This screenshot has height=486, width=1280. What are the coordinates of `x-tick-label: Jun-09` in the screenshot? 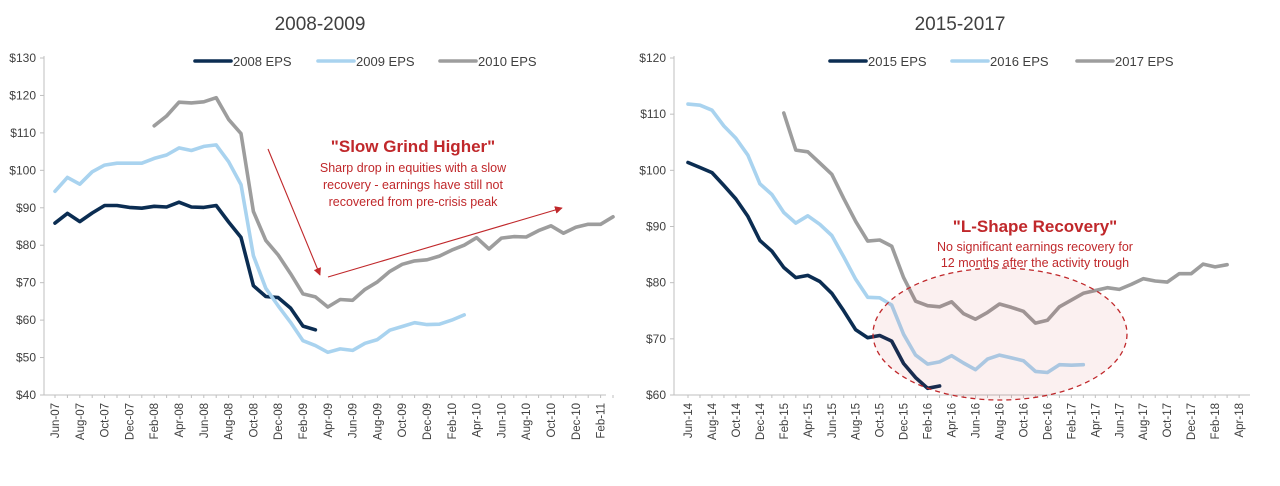 It's located at (354, 420).